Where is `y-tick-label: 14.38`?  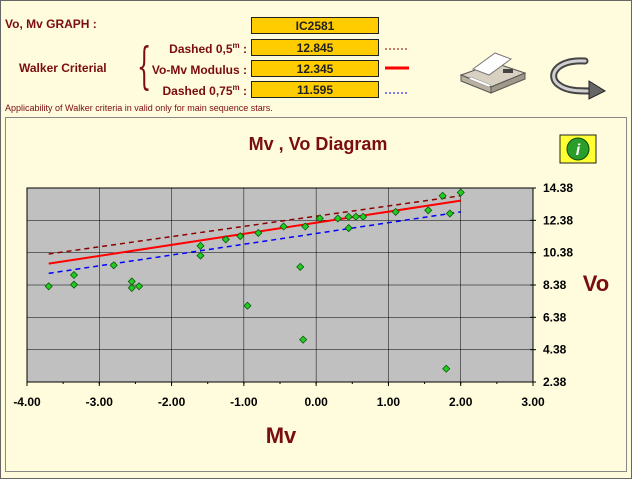
y-tick-label: 14.38 is located at coordinates (558, 188).